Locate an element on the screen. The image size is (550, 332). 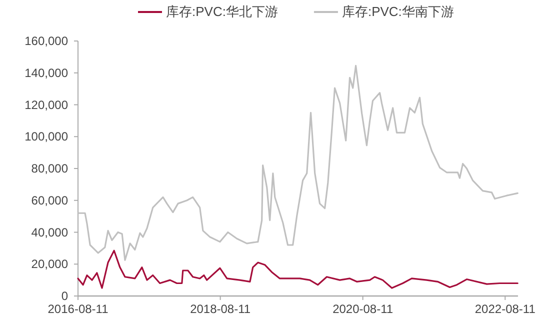
ytick: 160,000 is located at coordinates (46, 41).